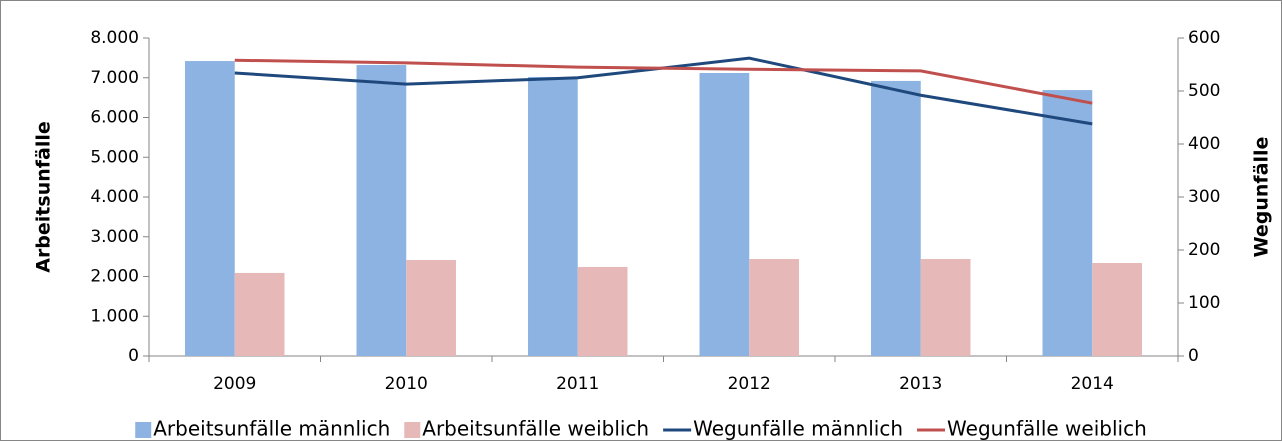 The height and width of the screenshot is (441, 1282). What do you see at coordinates (114, 78) in the screenshot?
I see `y-tick-label: 7.000` at bounding box center [114, 78].